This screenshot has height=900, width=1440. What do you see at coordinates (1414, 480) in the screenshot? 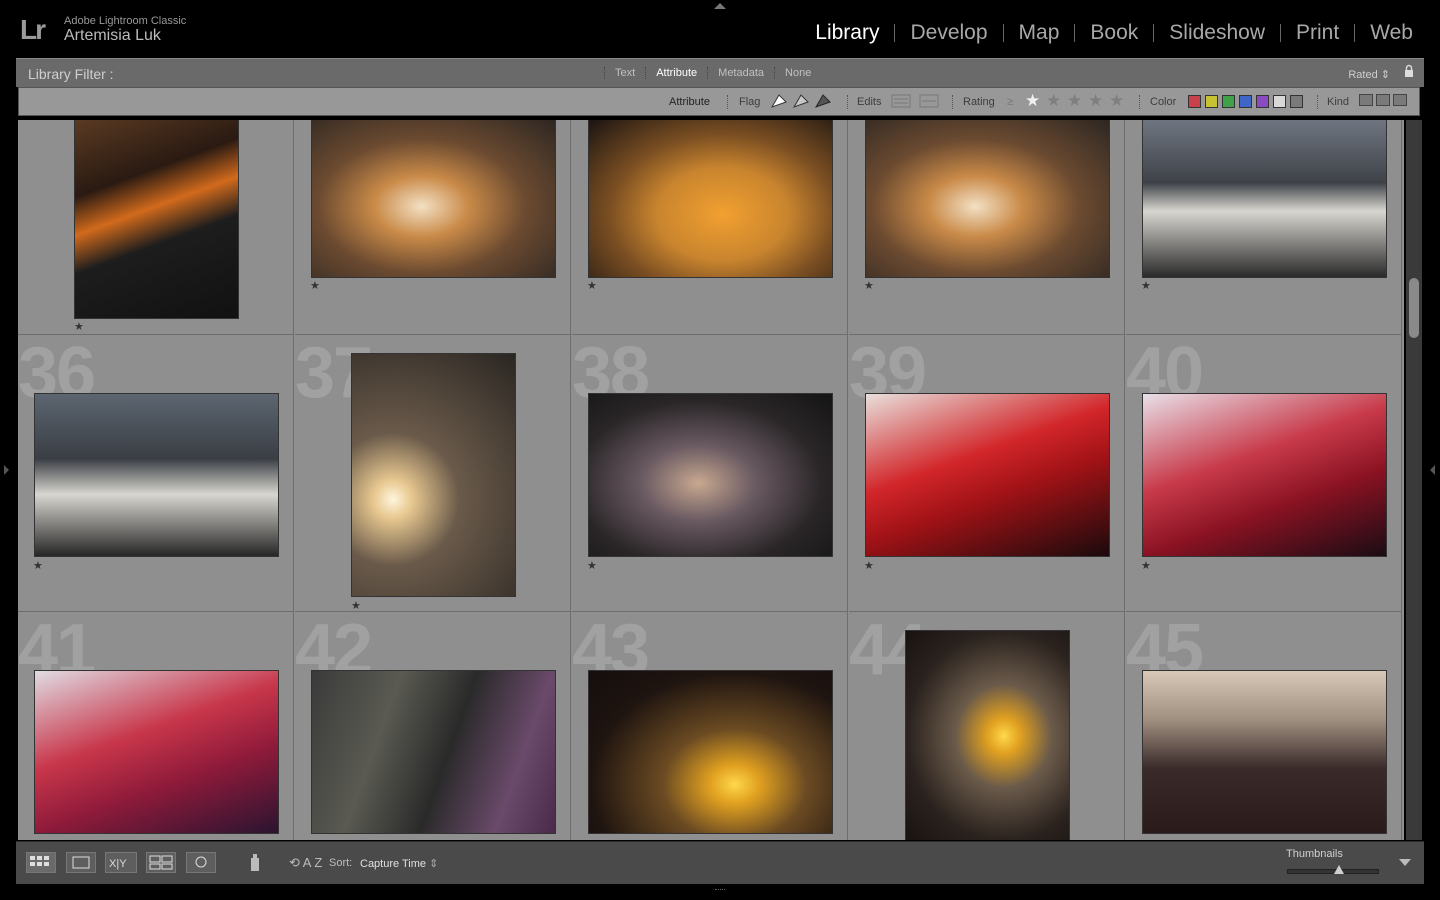
I see `grid-scrollbar` at bounding box center [1414, 480].